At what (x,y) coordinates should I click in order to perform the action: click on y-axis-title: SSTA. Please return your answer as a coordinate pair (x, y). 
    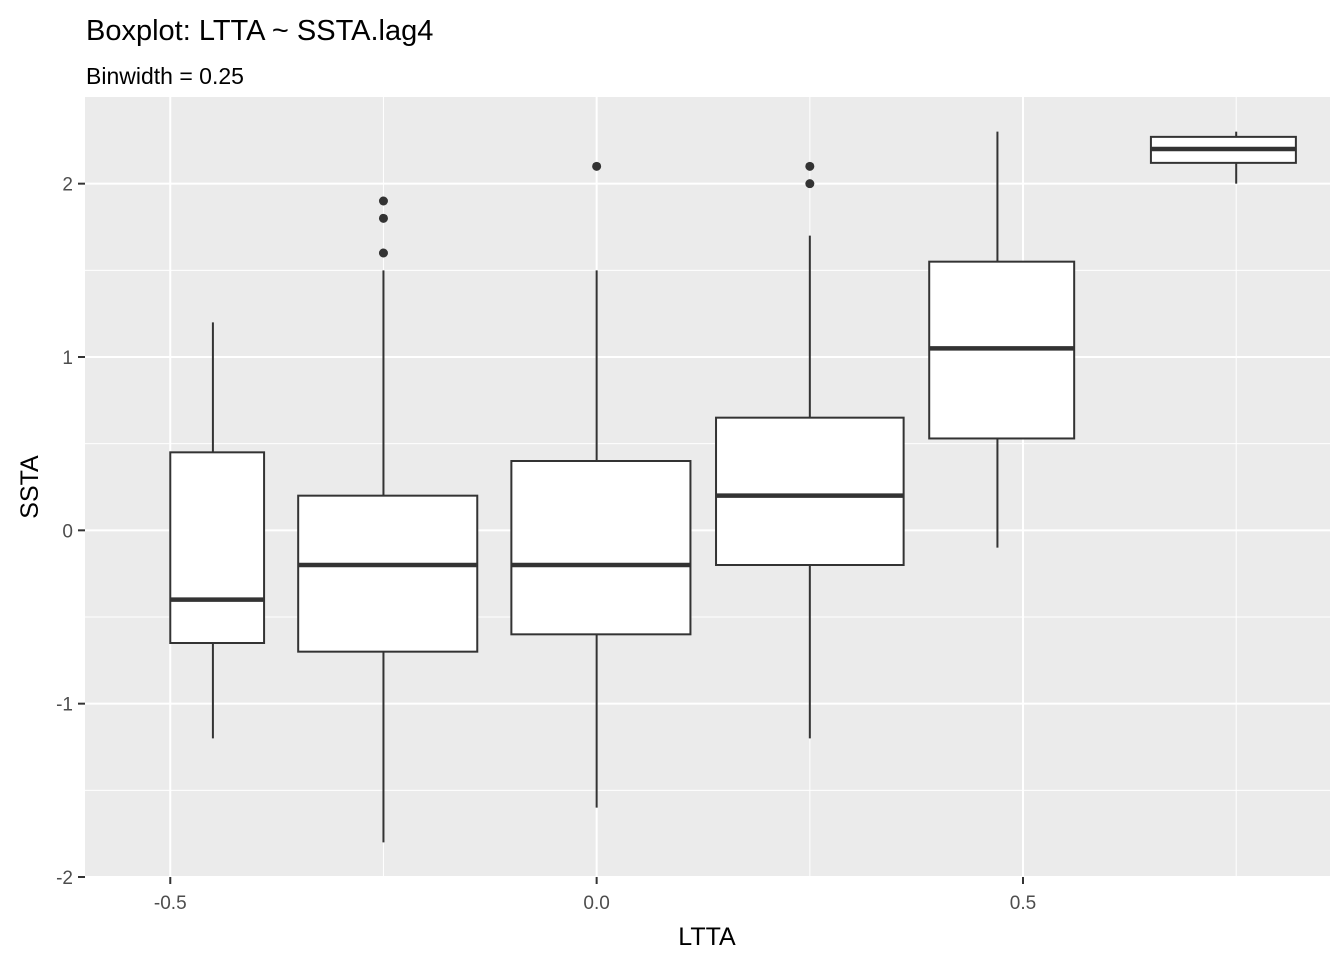
    Looking at the image, I should click on (30, 487).